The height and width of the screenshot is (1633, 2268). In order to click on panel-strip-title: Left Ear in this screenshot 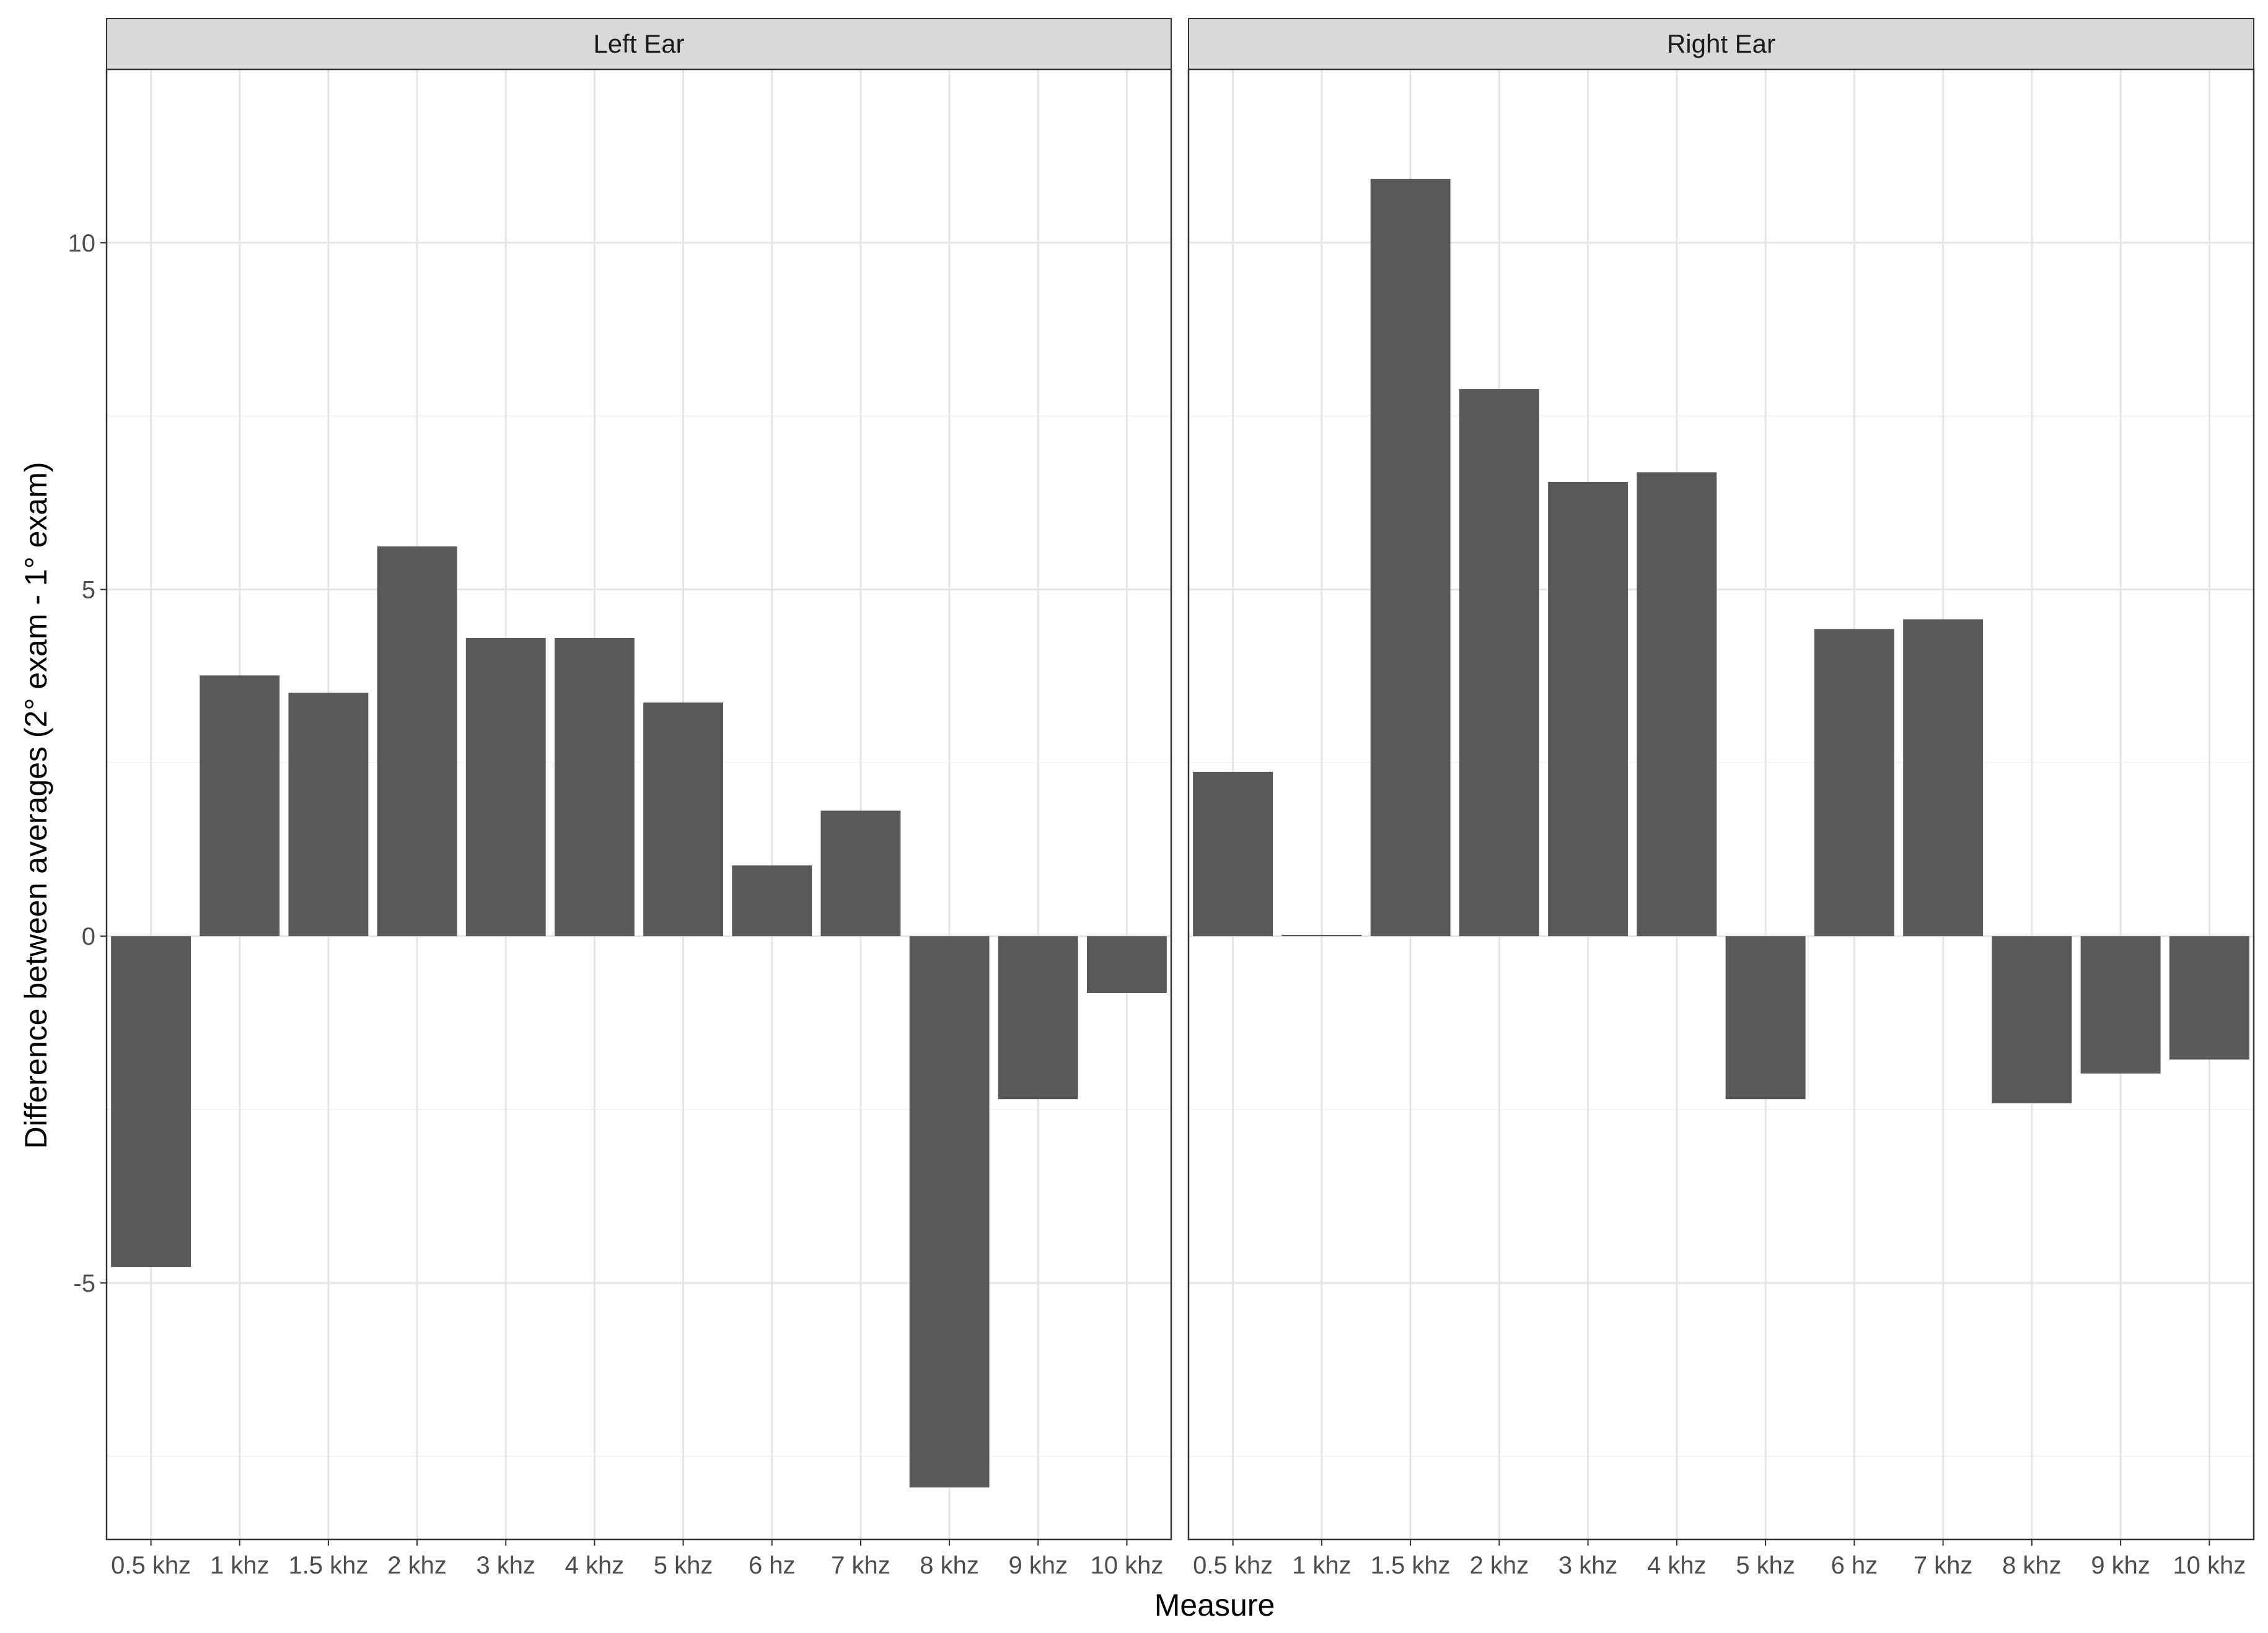, I will do `click(638, 44)`.